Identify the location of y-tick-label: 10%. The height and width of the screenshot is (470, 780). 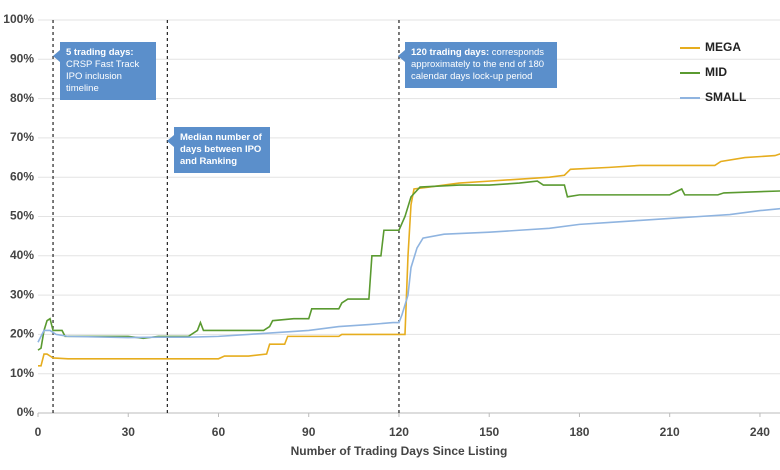
(22, 373).